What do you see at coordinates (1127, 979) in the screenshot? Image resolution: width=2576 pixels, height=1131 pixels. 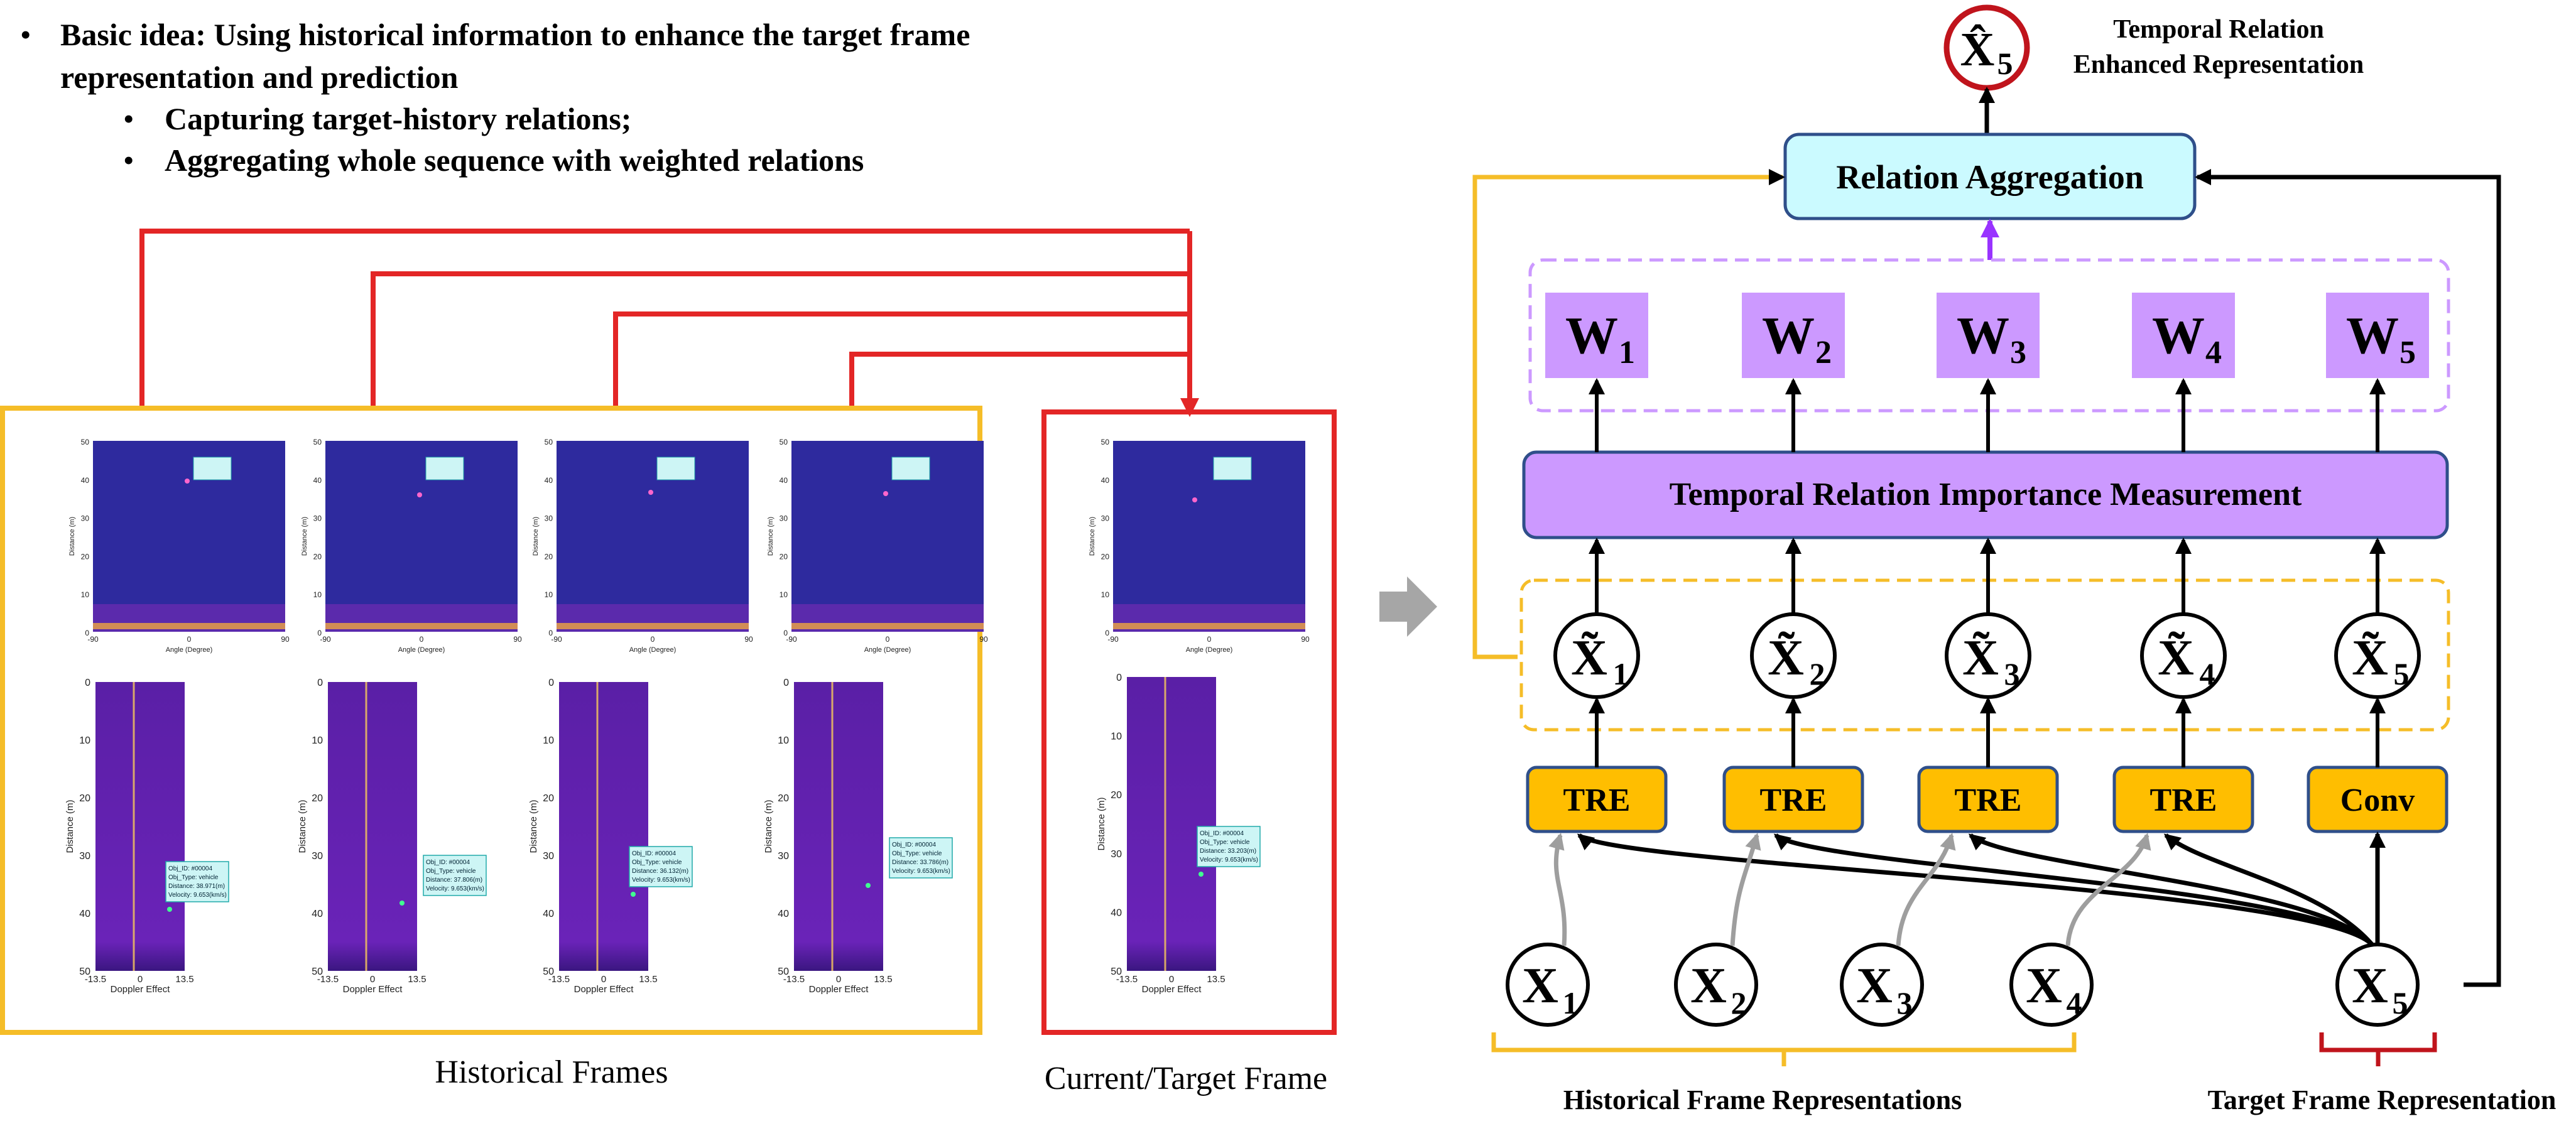 I see `range-doppler-x-tick: -13.5` at bounding box center [1127, 979].